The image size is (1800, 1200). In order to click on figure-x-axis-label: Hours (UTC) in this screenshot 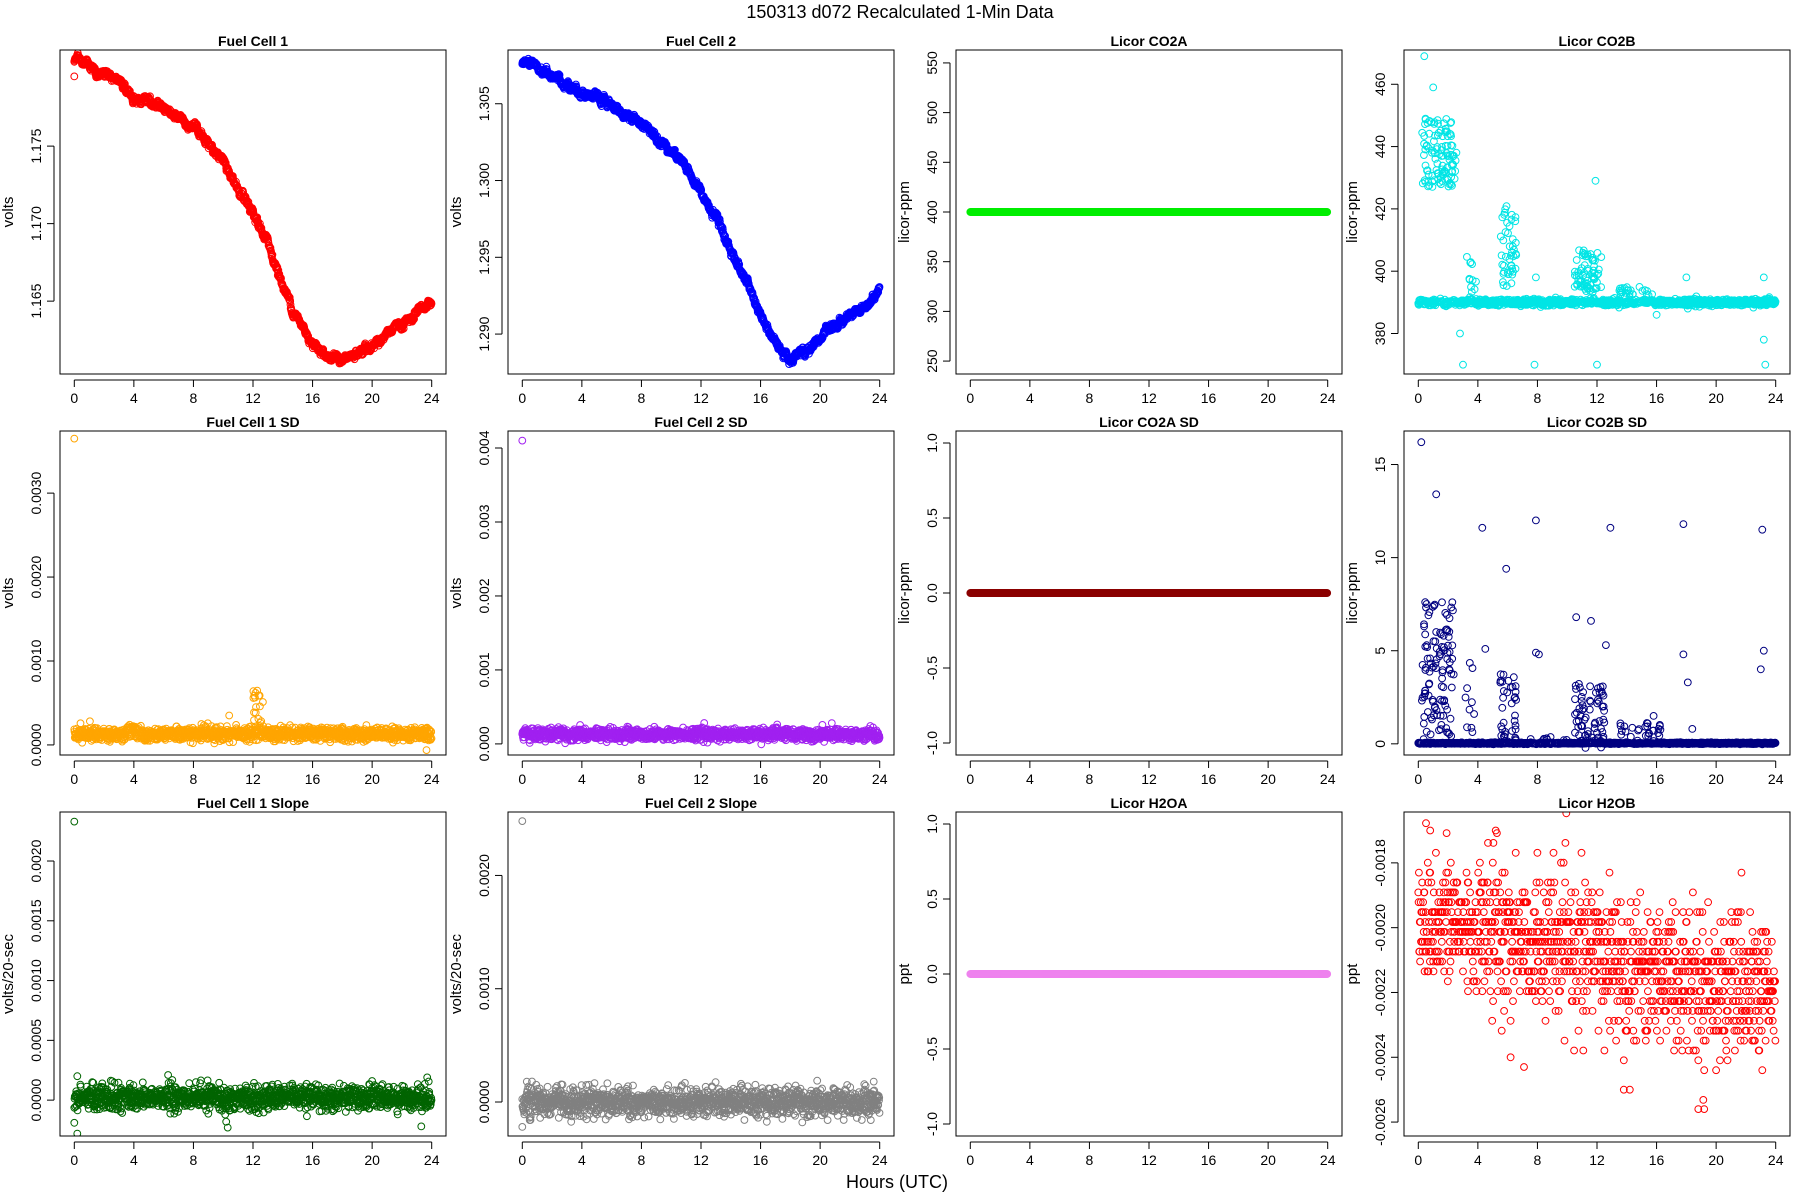, I will do `click(897, 1182)`.